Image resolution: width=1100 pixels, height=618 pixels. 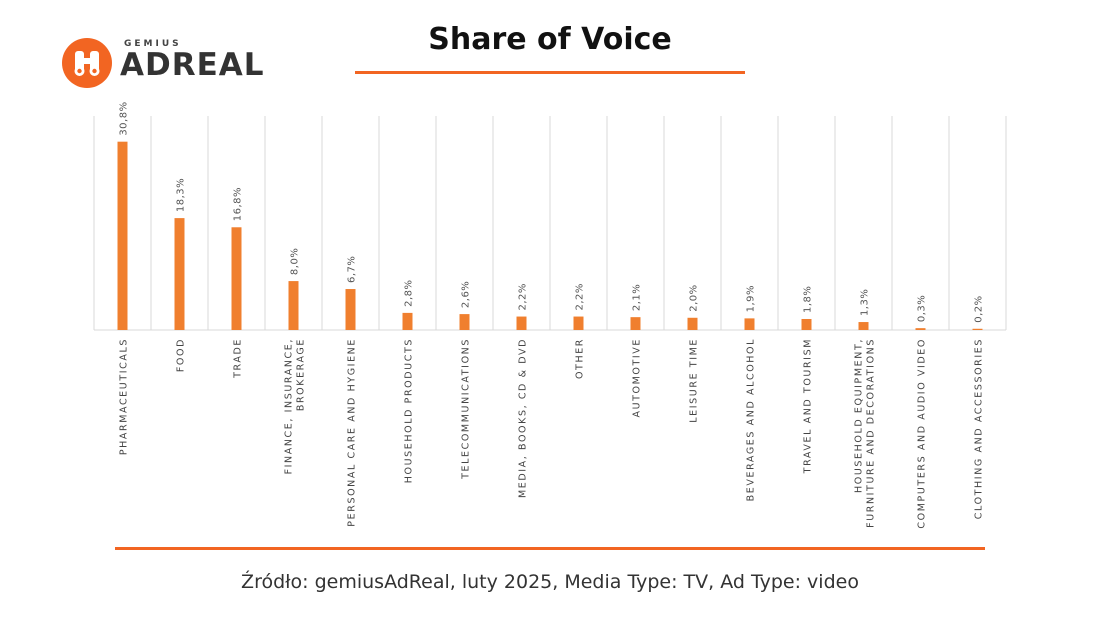 I want to click on logo: GEMIUS ADREAL, so click(x=163, y=62).